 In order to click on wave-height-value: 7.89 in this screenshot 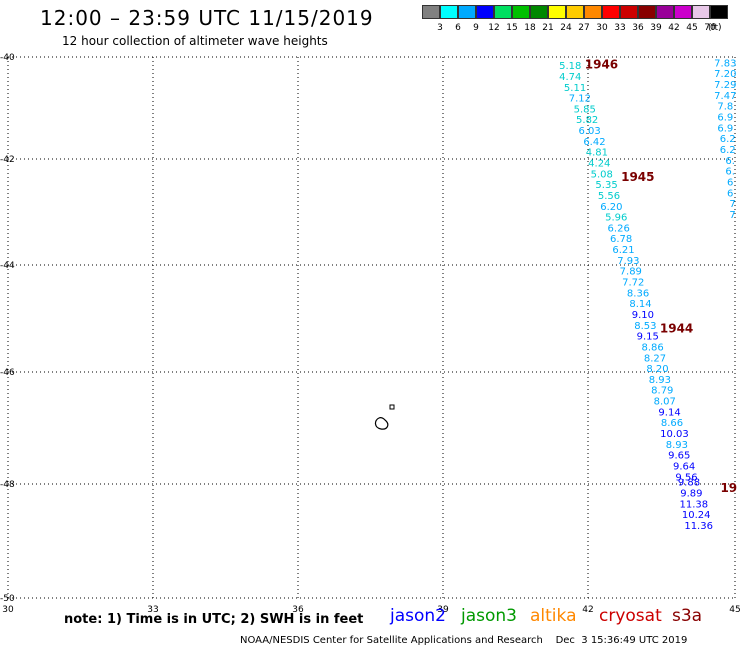, I will do `click(631, 272)`.